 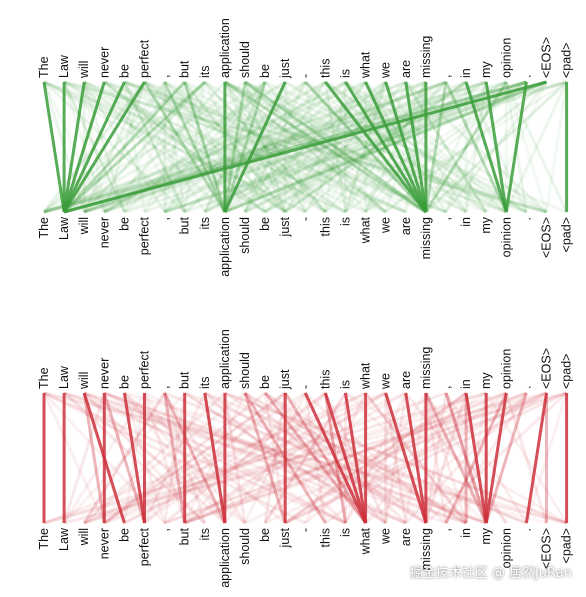 I want to click on token-label-target: Law, so click(x=64, y=228).